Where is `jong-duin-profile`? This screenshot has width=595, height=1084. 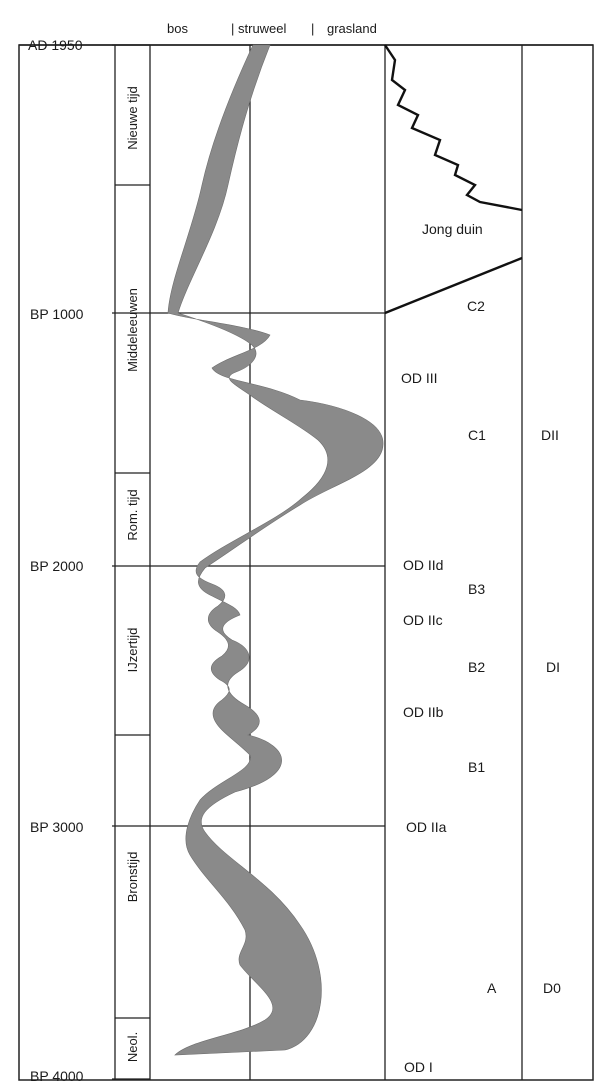 jong-duin-profile is located at coordinates (453, 128).